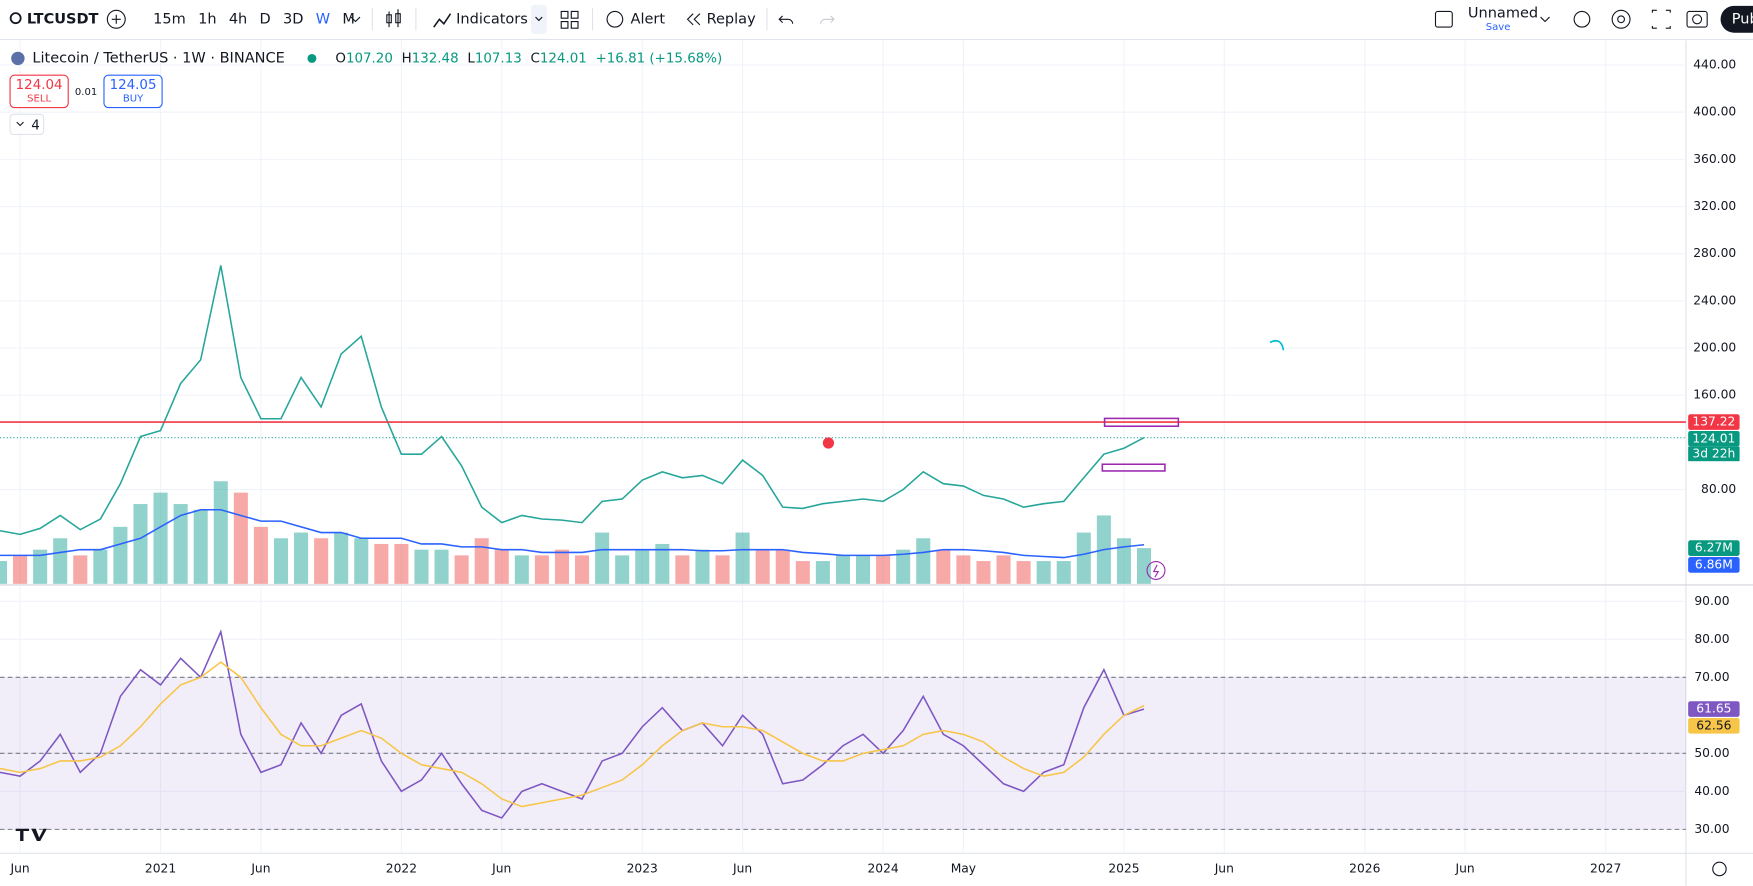 The image size is (1753, 886). I want to click on compare-button, so click(116, 19).